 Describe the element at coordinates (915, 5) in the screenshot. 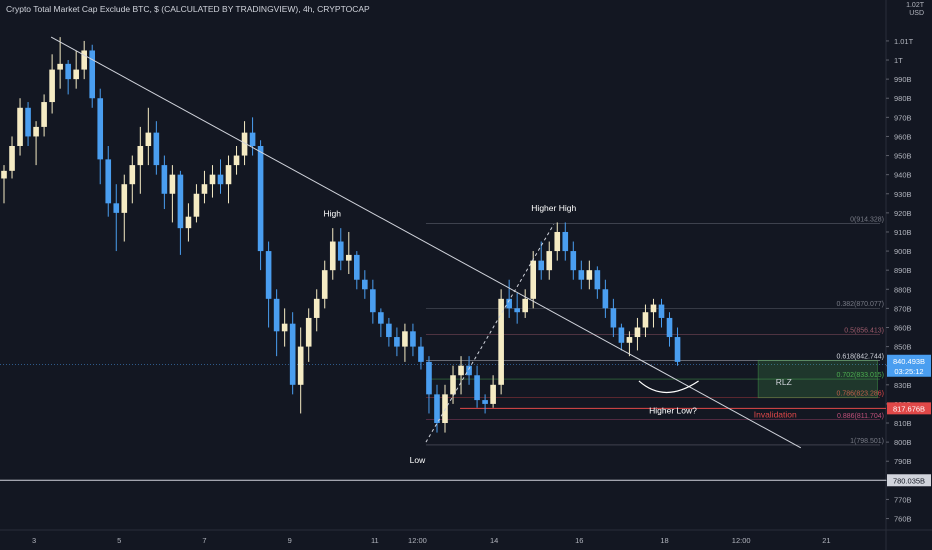

I see `currency-top: 1.02T` at that location.